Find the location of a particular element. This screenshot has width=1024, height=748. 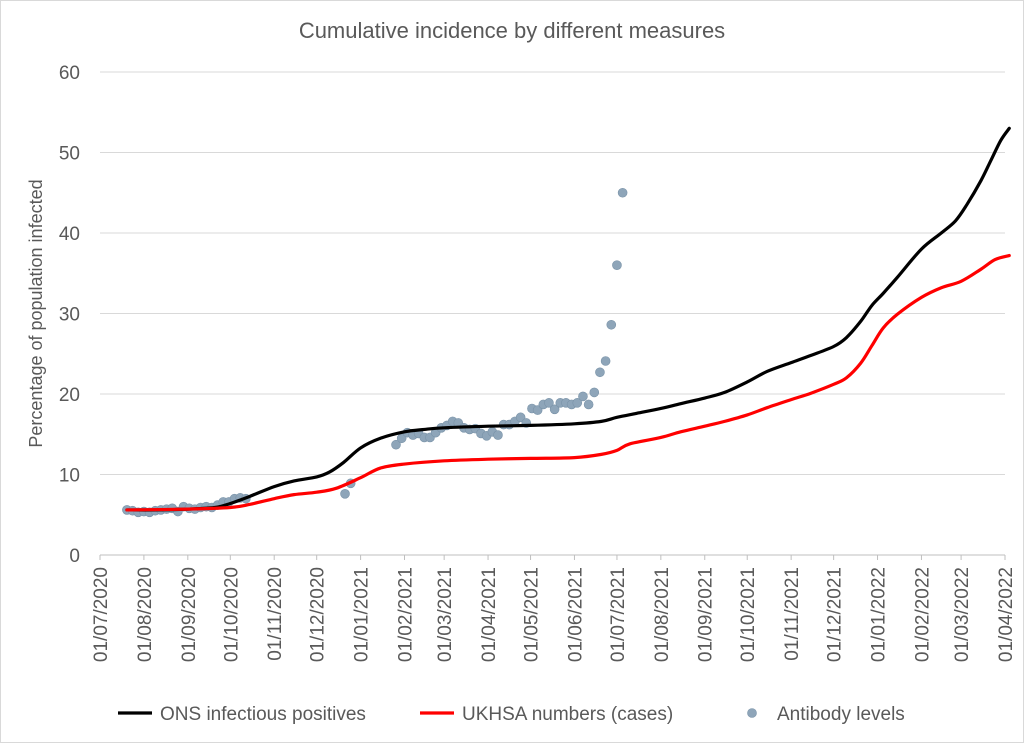

legend-label: ONS infectious positives is located at coordinates (263, 714).